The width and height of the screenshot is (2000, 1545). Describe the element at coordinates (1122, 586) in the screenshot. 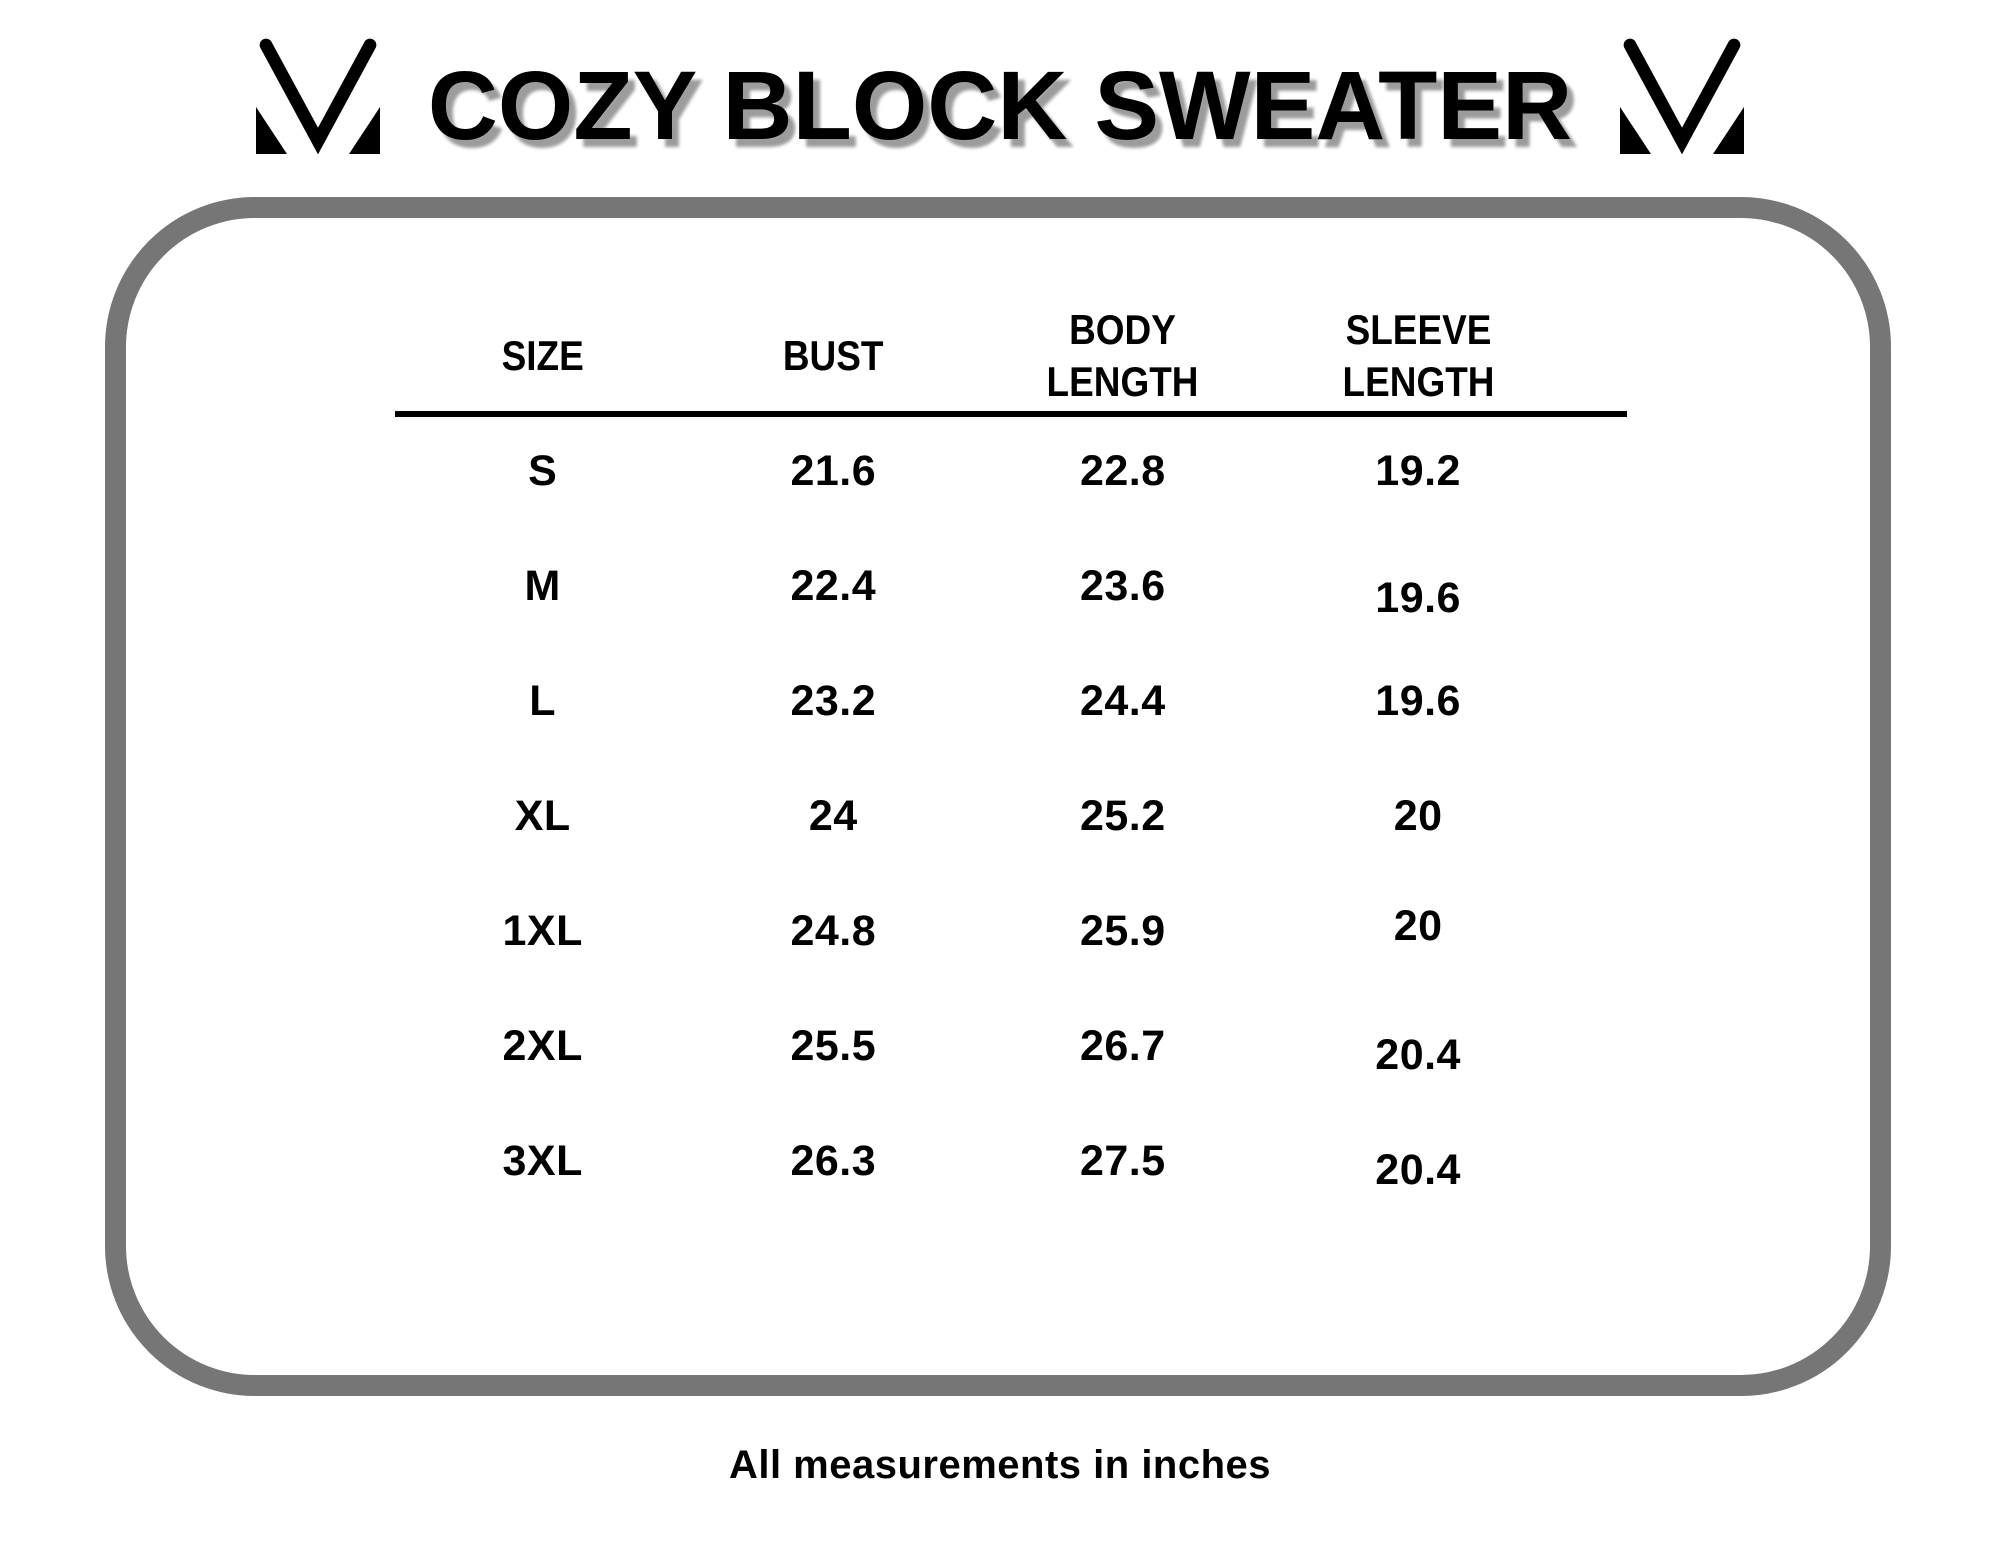

I see `cell-body-length: 23.6` at that location.